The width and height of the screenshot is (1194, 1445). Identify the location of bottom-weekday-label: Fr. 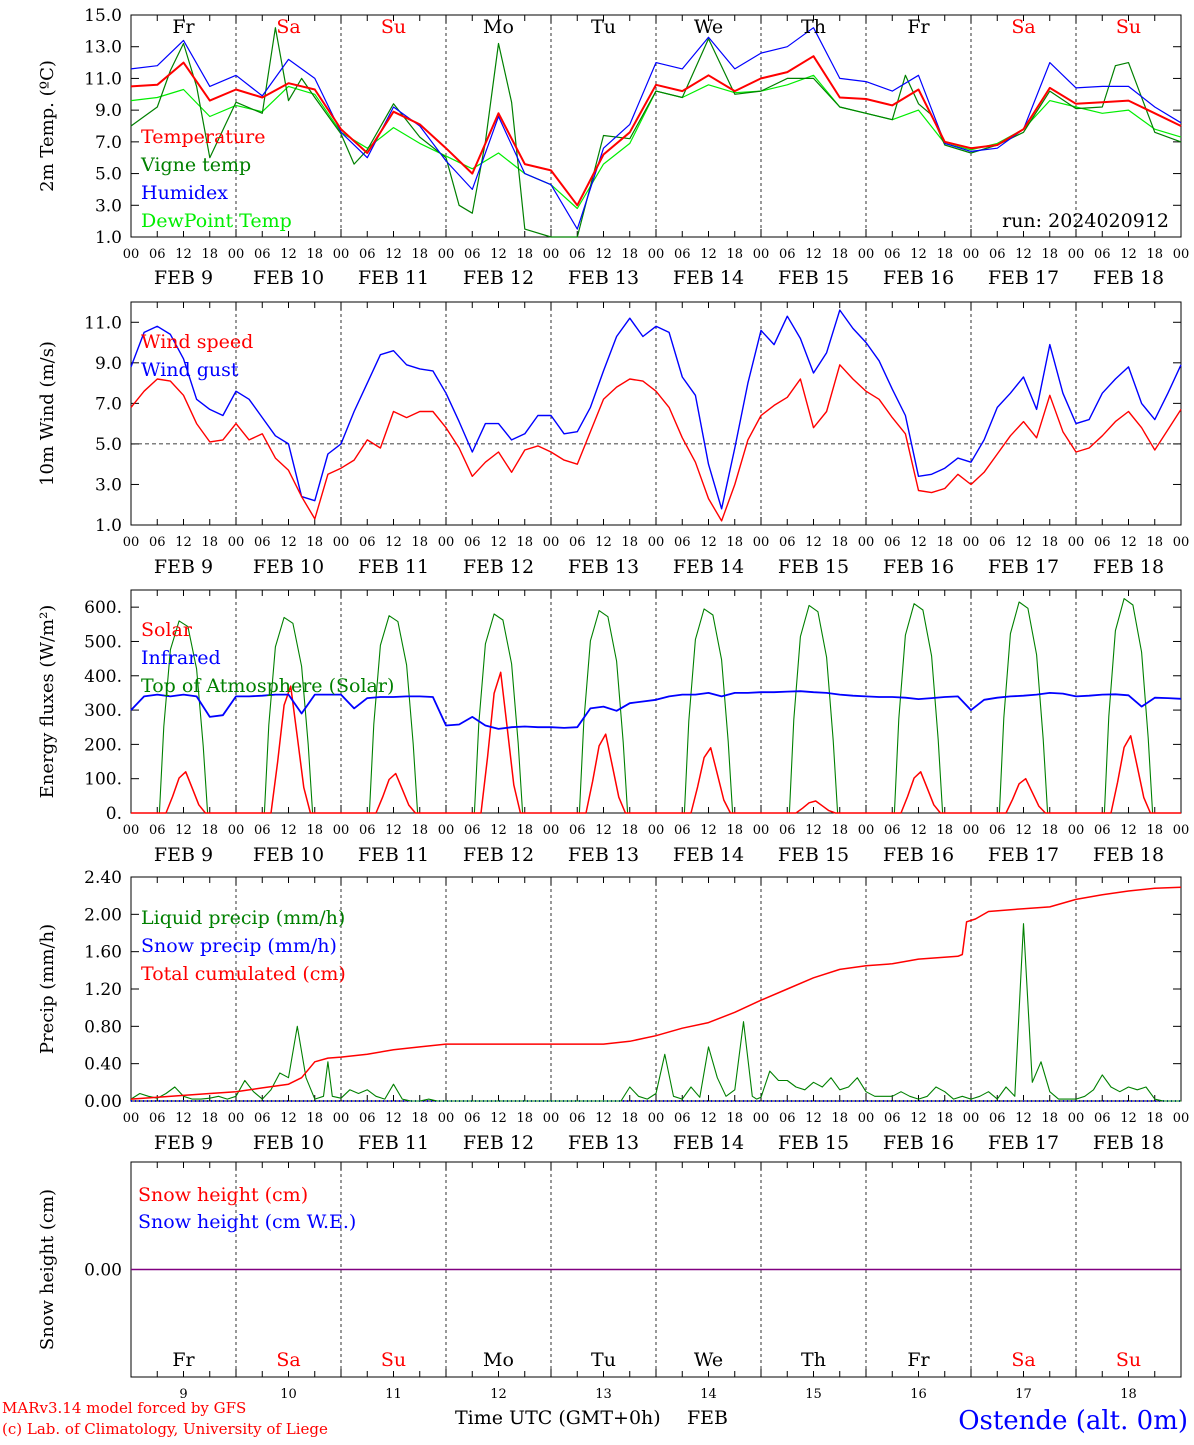
(183, 1360).